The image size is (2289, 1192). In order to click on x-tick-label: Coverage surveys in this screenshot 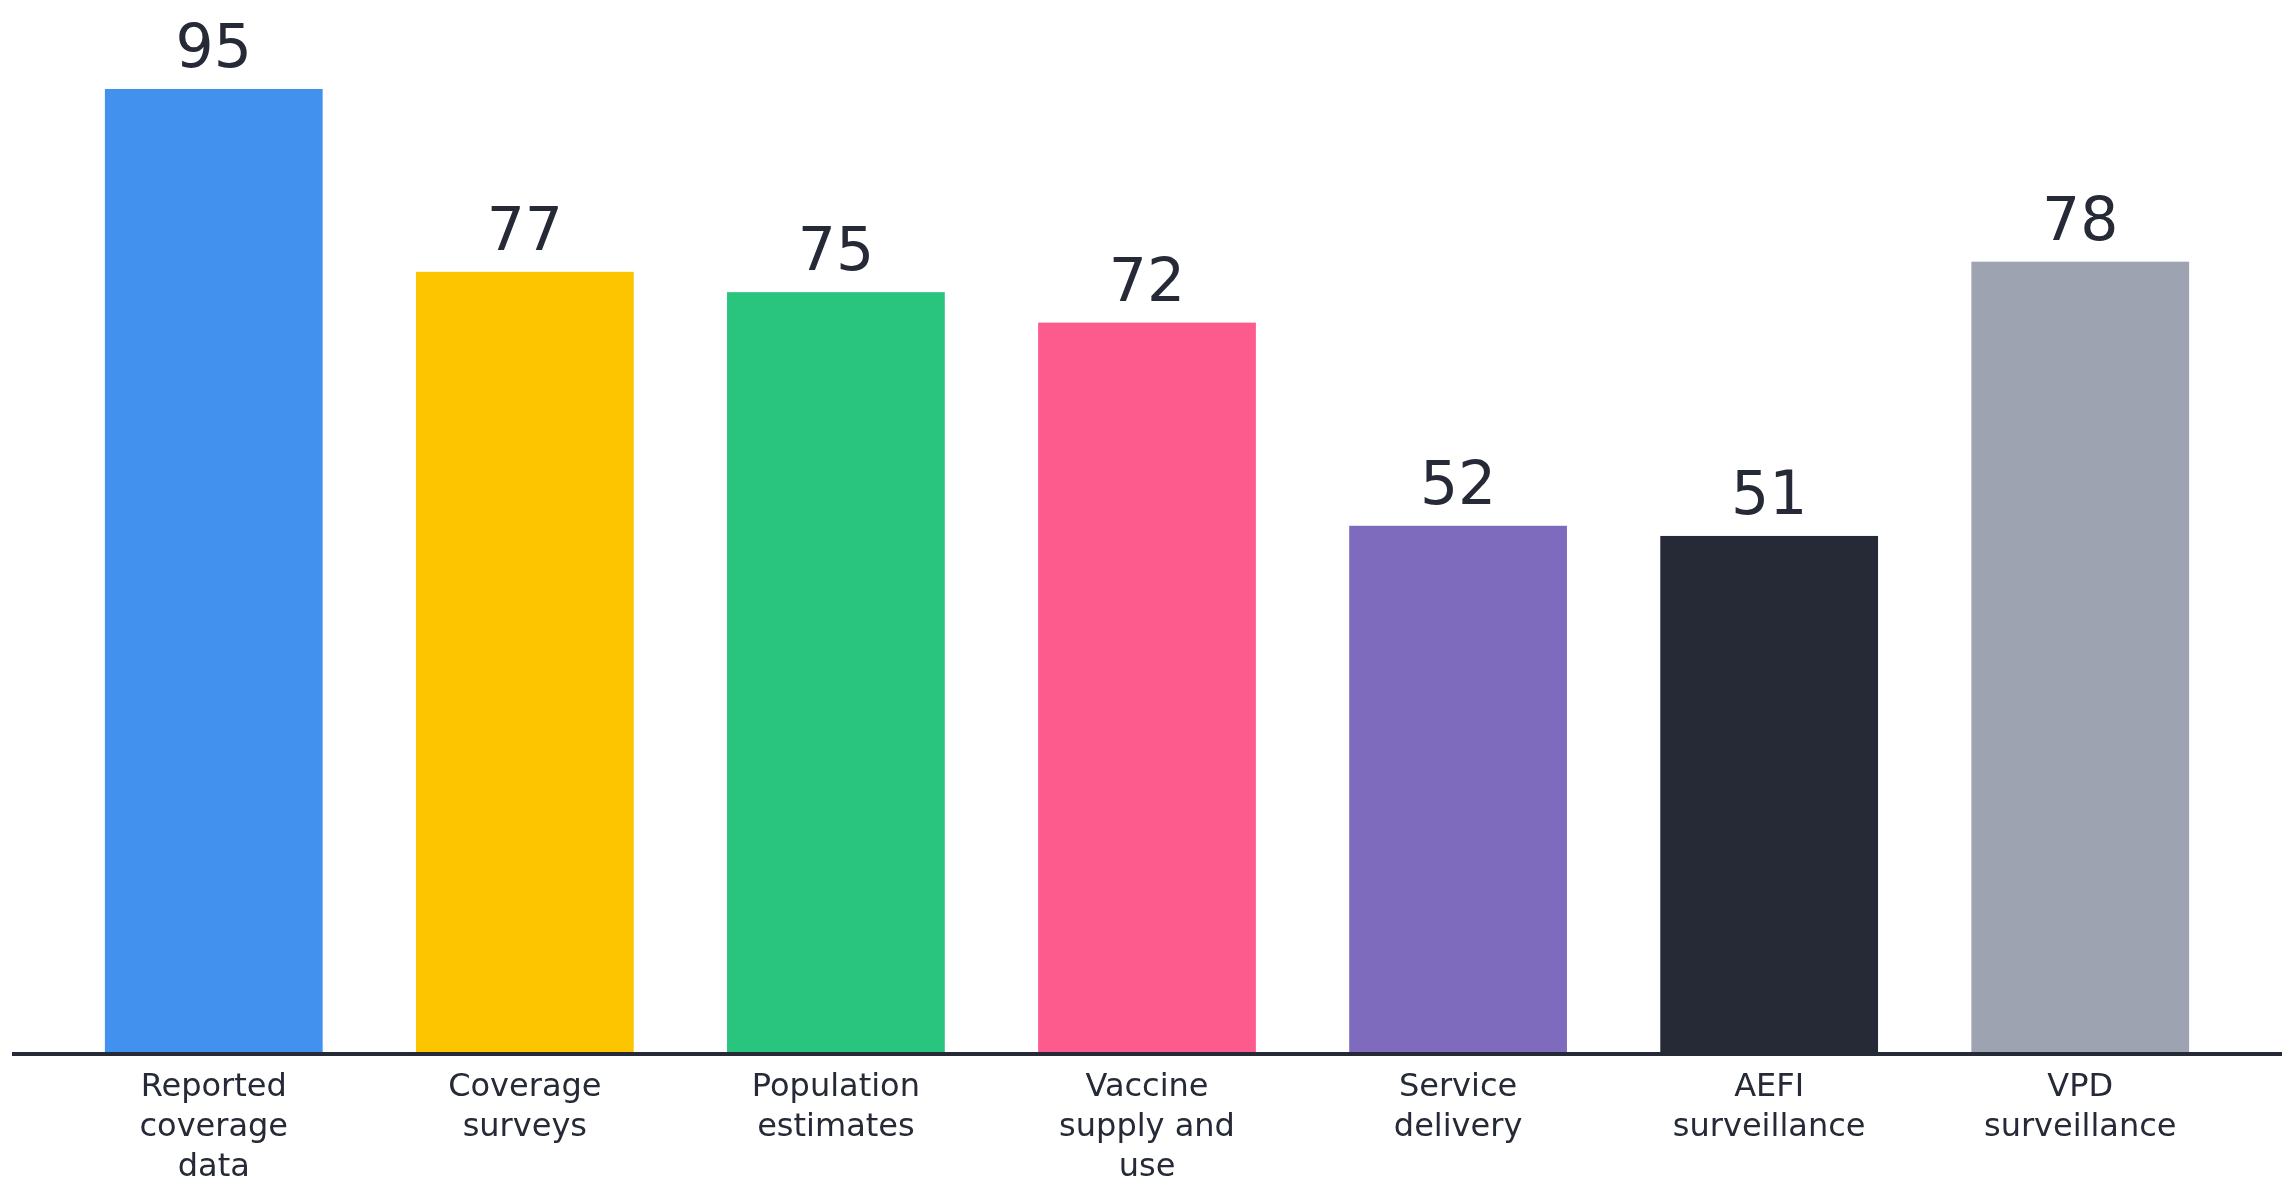, I will do `click(525, 1105)`.